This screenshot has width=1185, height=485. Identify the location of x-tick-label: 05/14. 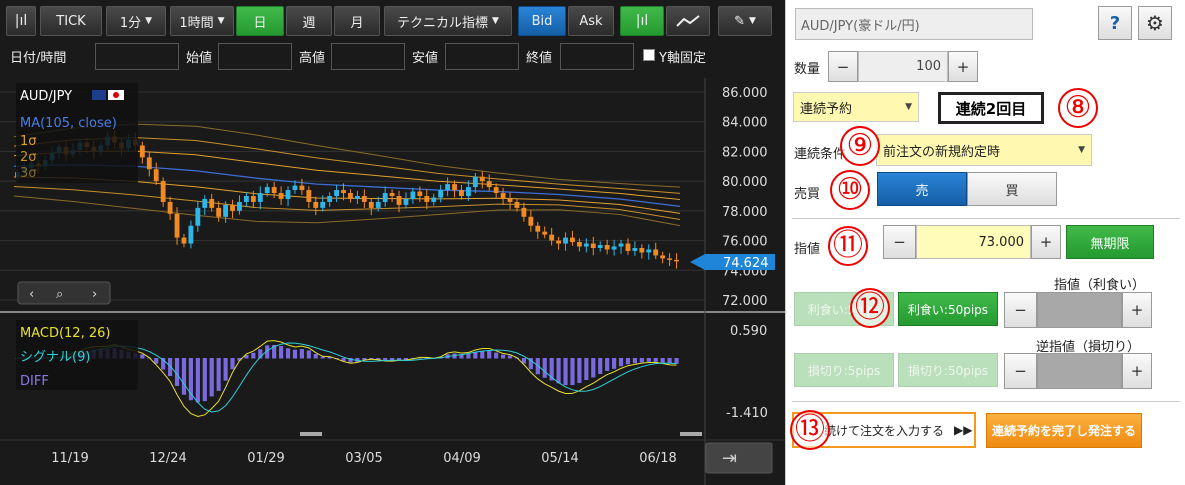
(559, 458).